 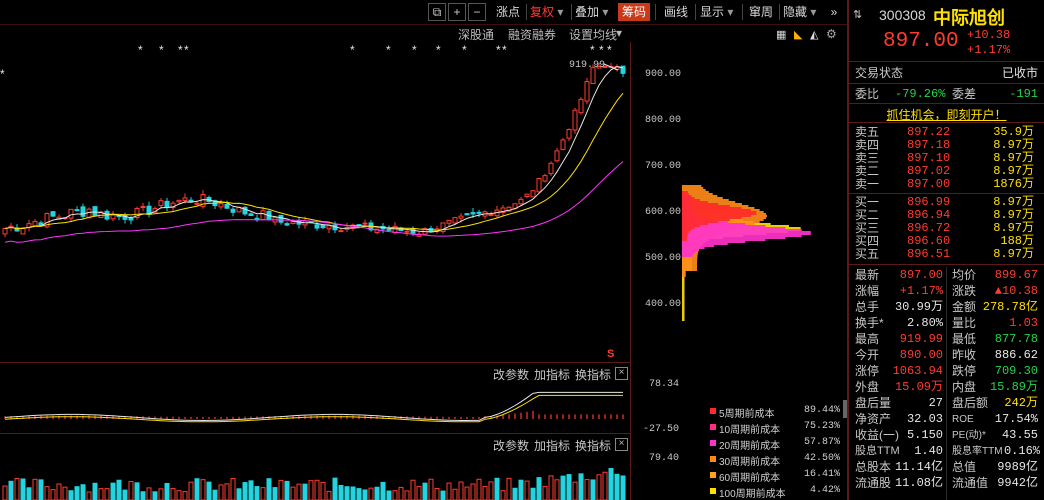 What do you see at coordinates (437, 12) in the screenshot?
I see `copy-icon: ⧉` at bounding box center [437, 12].